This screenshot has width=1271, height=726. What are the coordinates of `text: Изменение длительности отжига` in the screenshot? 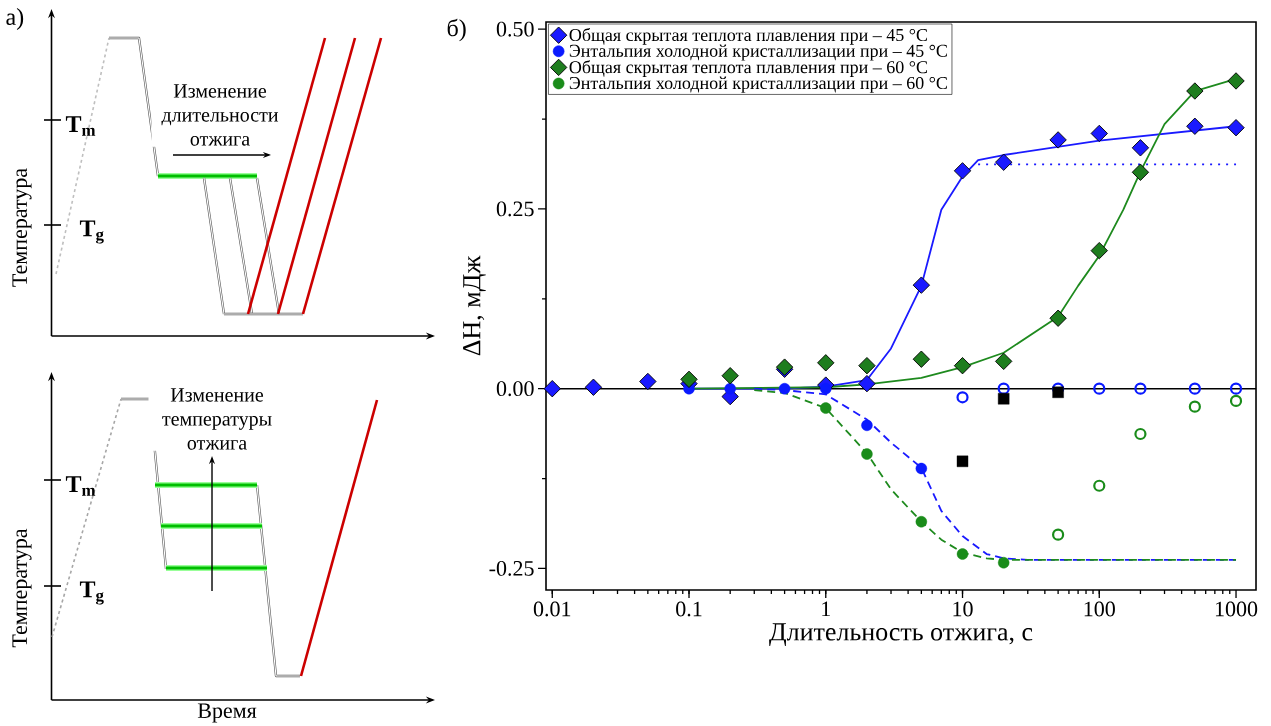 It's located at (220, 115).